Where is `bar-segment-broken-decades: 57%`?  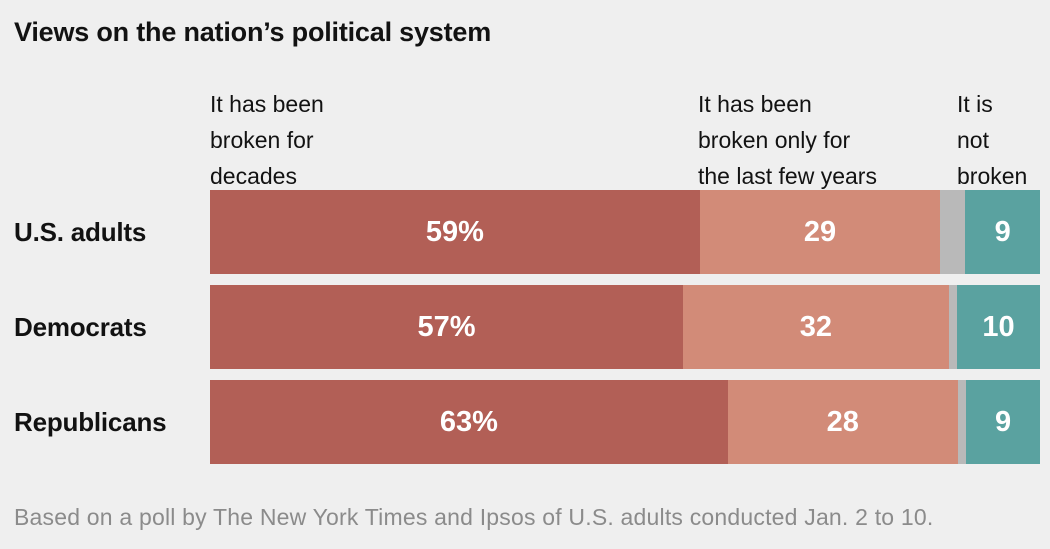
bar-segment-broken-decades: 57% is located at coordinates (447, 327).